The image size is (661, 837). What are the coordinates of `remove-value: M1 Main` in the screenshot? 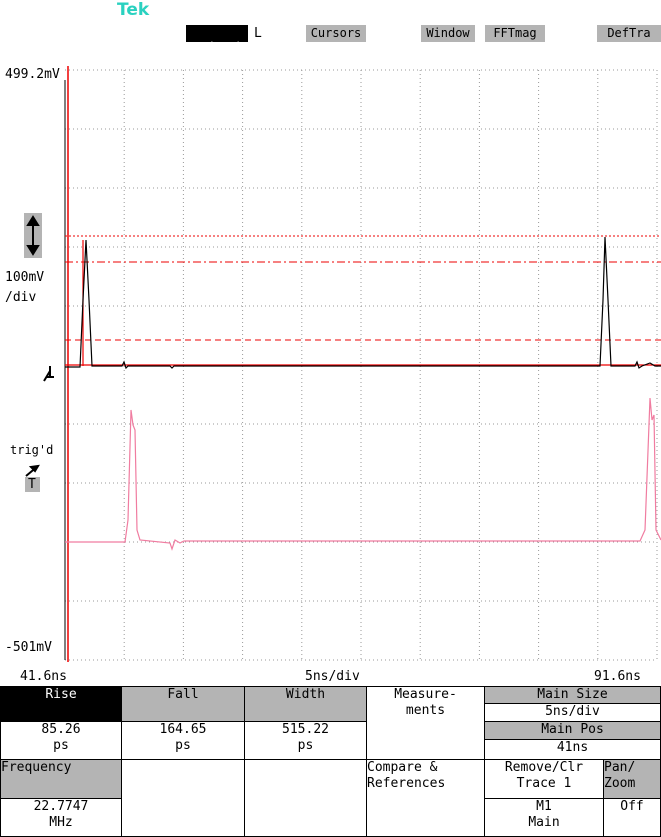 It's located at (544, 817).